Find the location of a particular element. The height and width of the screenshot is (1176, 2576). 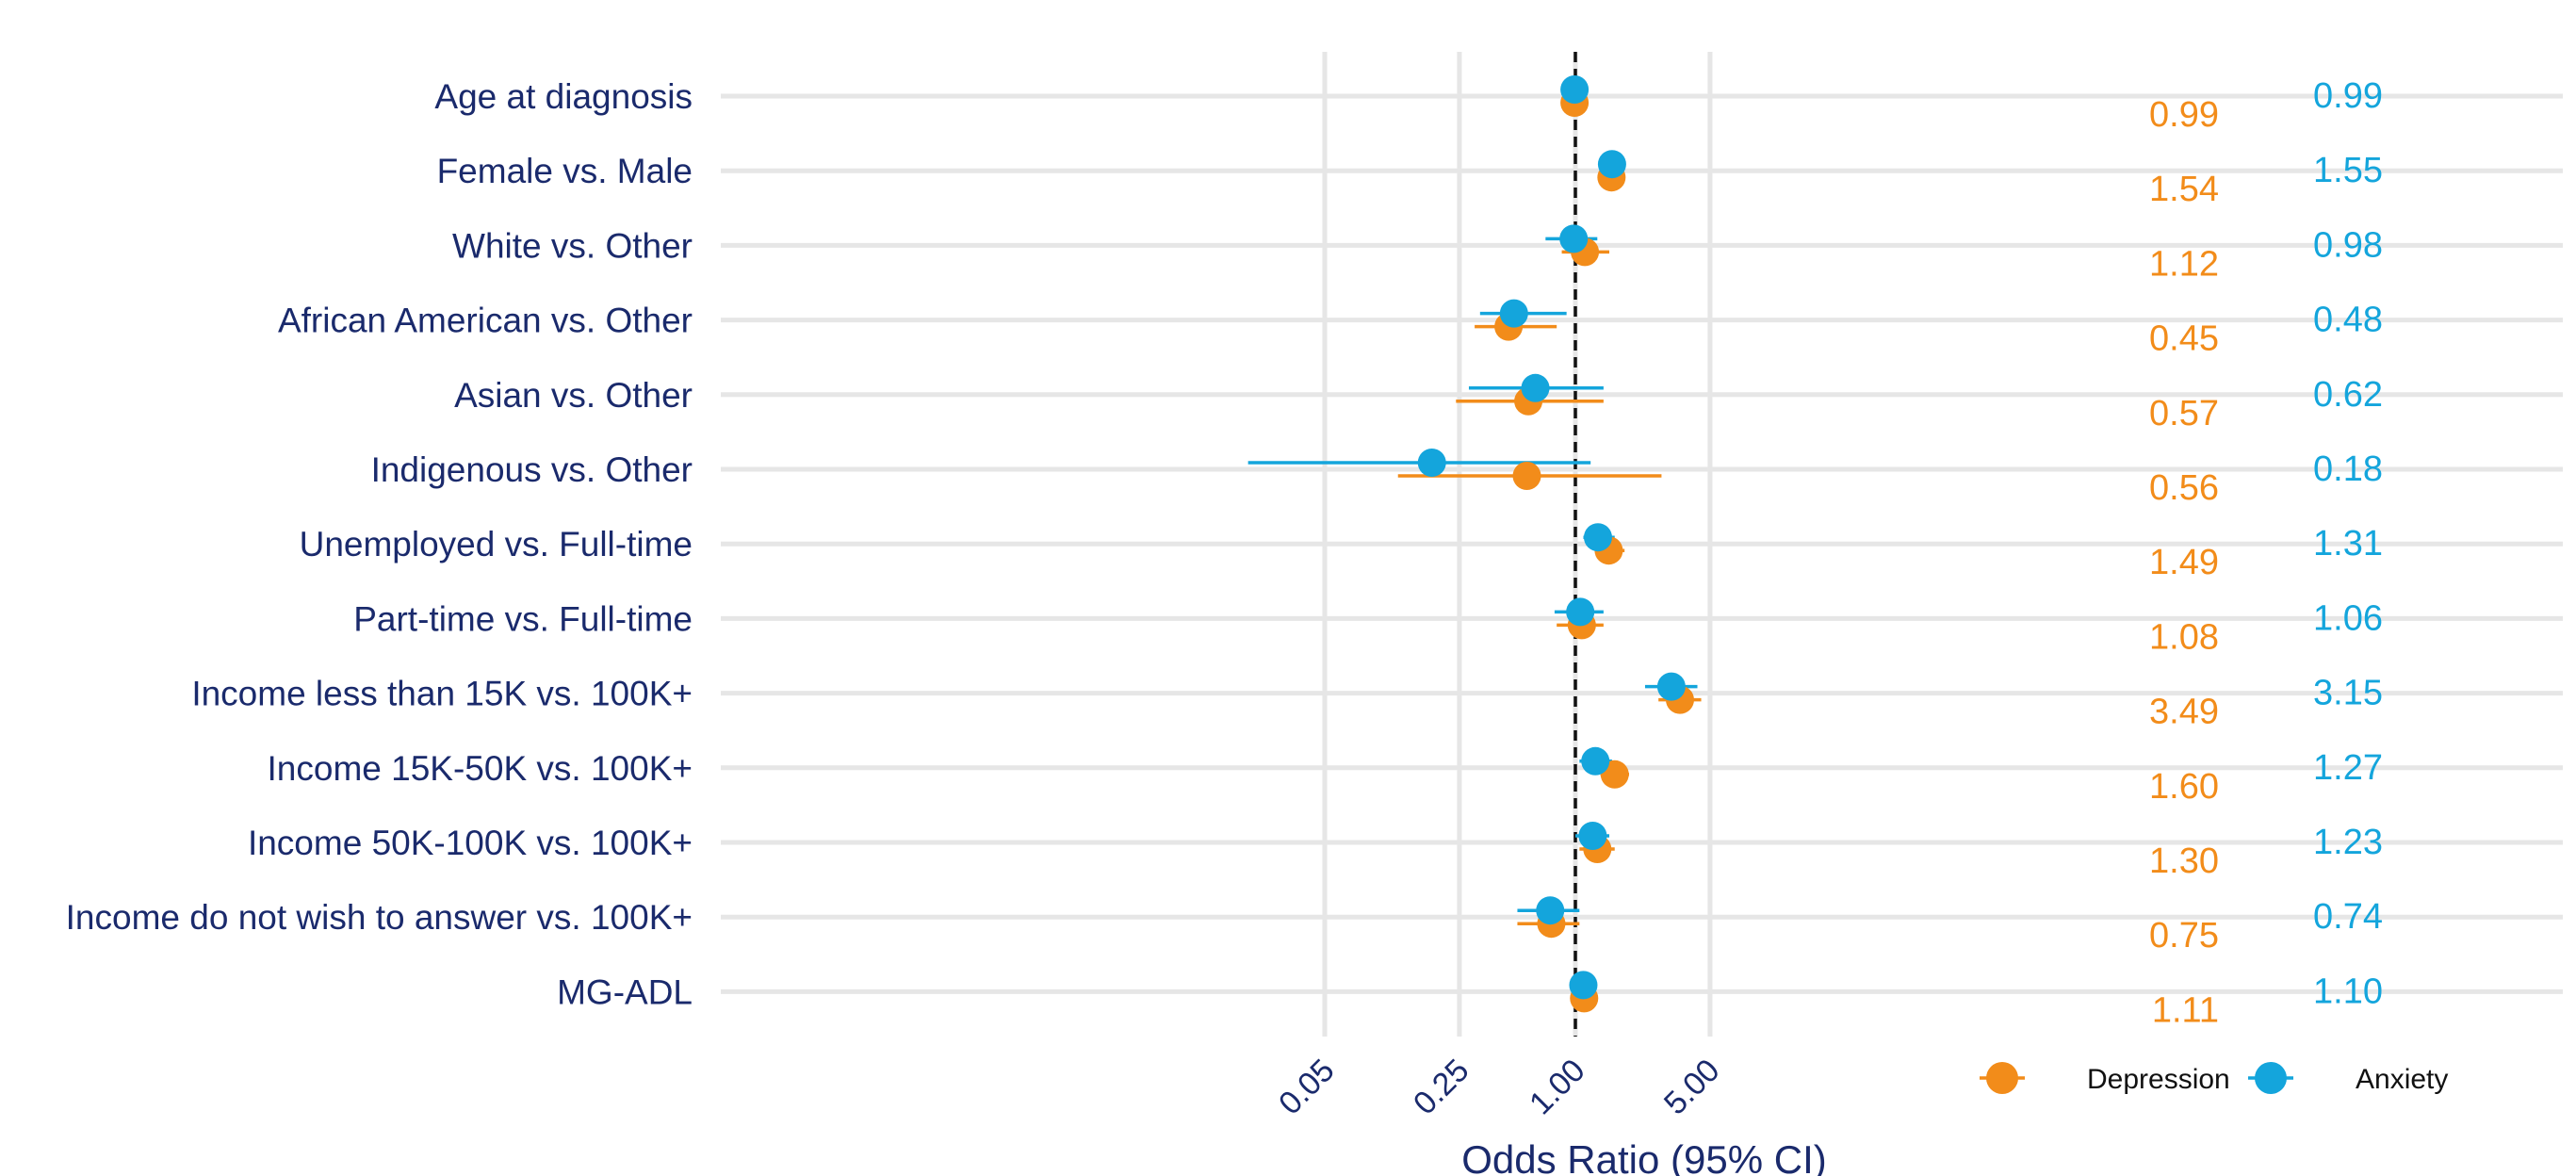

depression-or-label-12: 1.11 is located at coordinates (2185, 1010).